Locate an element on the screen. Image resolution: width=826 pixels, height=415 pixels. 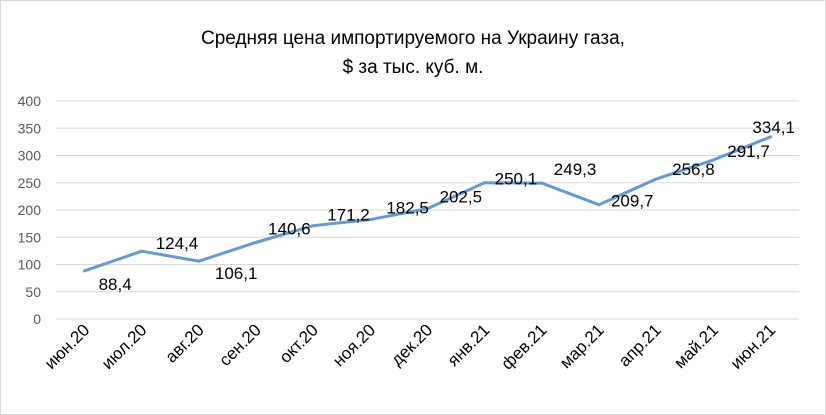
data-label: 182,5 is located at coordinates (407, 208).